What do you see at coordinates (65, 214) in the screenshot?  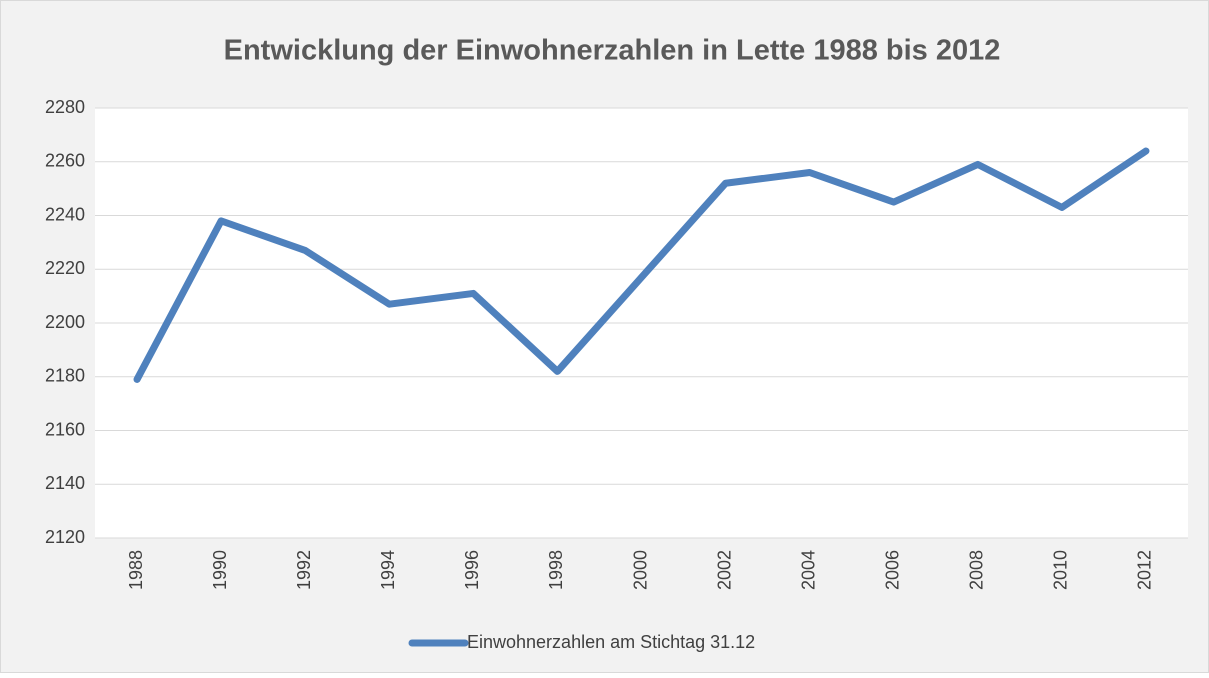 I see `y-tick-label: 2240` at bounding box center [65, 214].